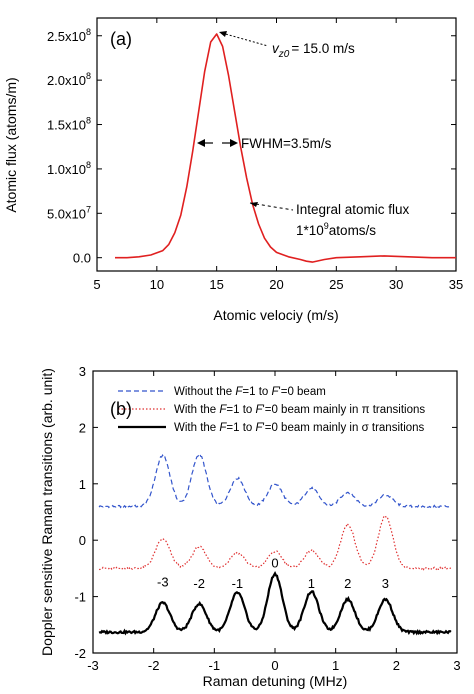 This screenshot has height=694, width=474. Describe the element at coordinates (11, 144) in the screenshot. I see `panel-a-y-axis-title: Atomic flux (atoms/m)` at that location.